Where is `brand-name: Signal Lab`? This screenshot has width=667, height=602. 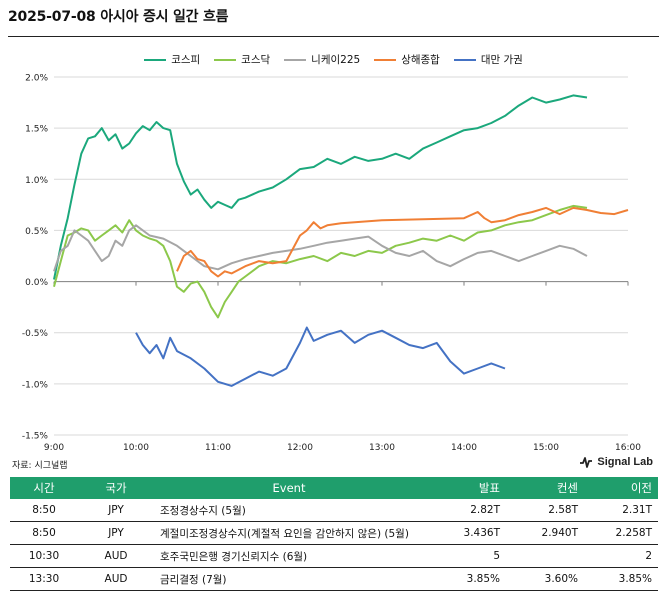 brand-name: Signal Lab is located at coordinates (625, 462).